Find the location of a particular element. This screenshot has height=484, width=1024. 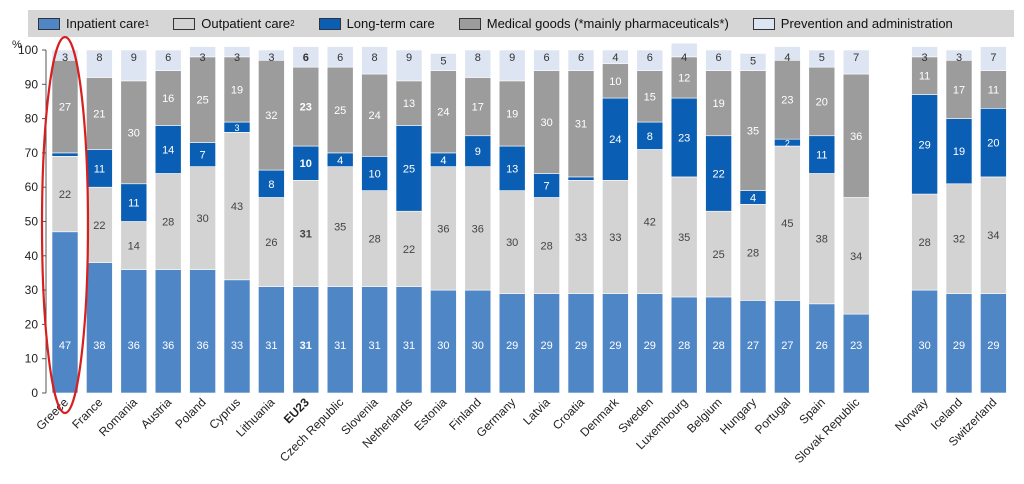

y-tick-label: 50 is located at coordinates (32, 222).